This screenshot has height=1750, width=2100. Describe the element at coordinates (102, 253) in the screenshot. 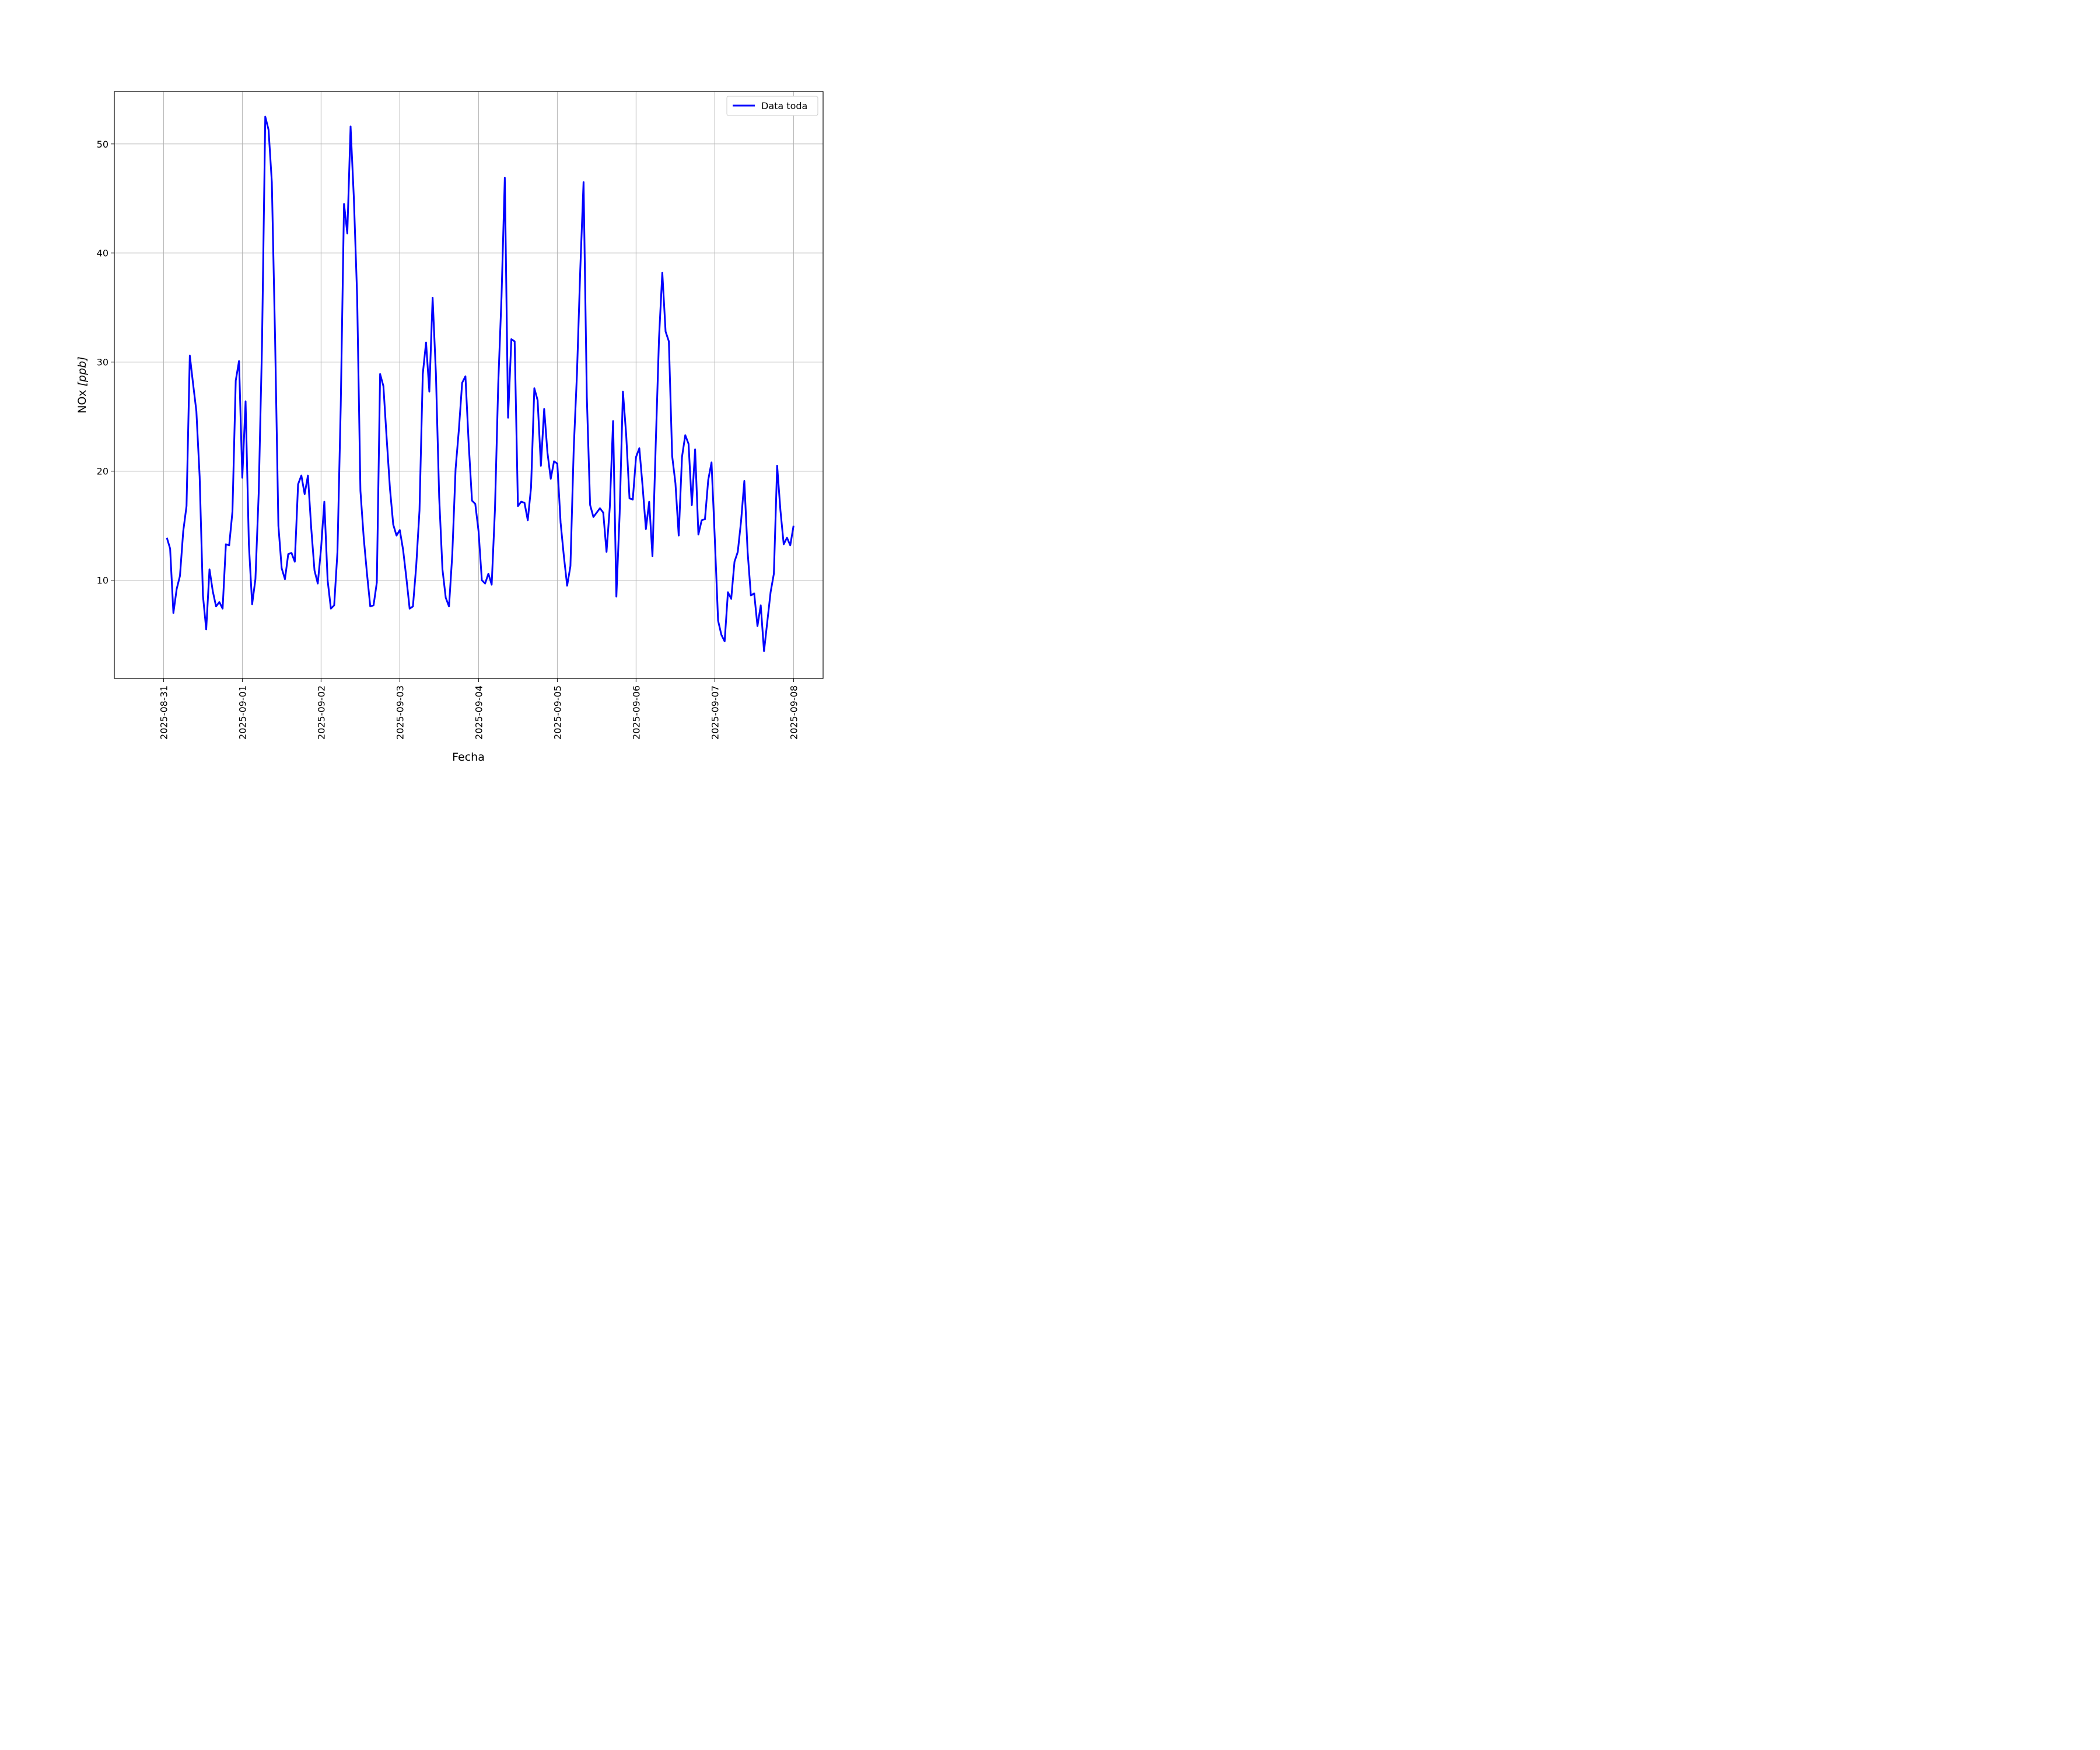

I see `y-tick-label: 40` at that location.